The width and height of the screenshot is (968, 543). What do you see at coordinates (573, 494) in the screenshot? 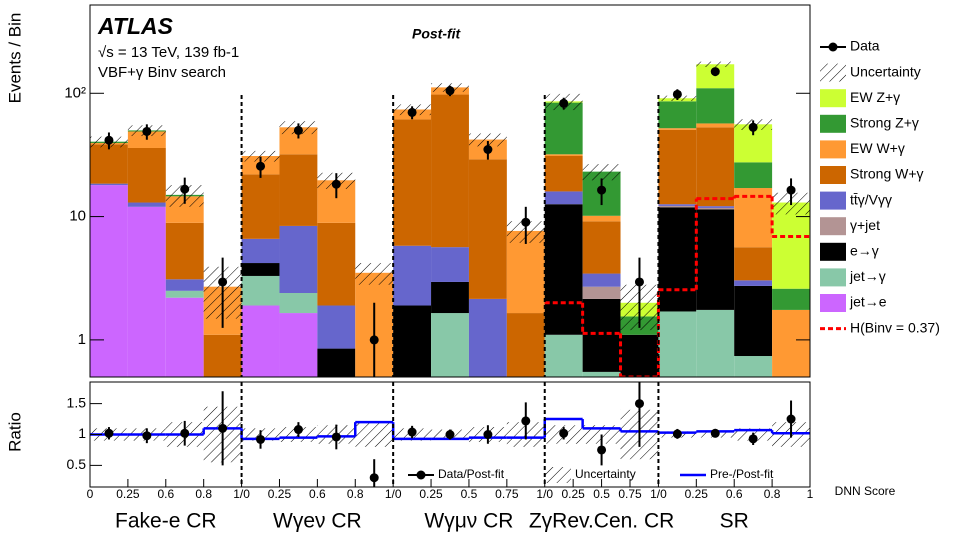
I see `x-tick-label: 0.25` at bounding box center [573, 494].